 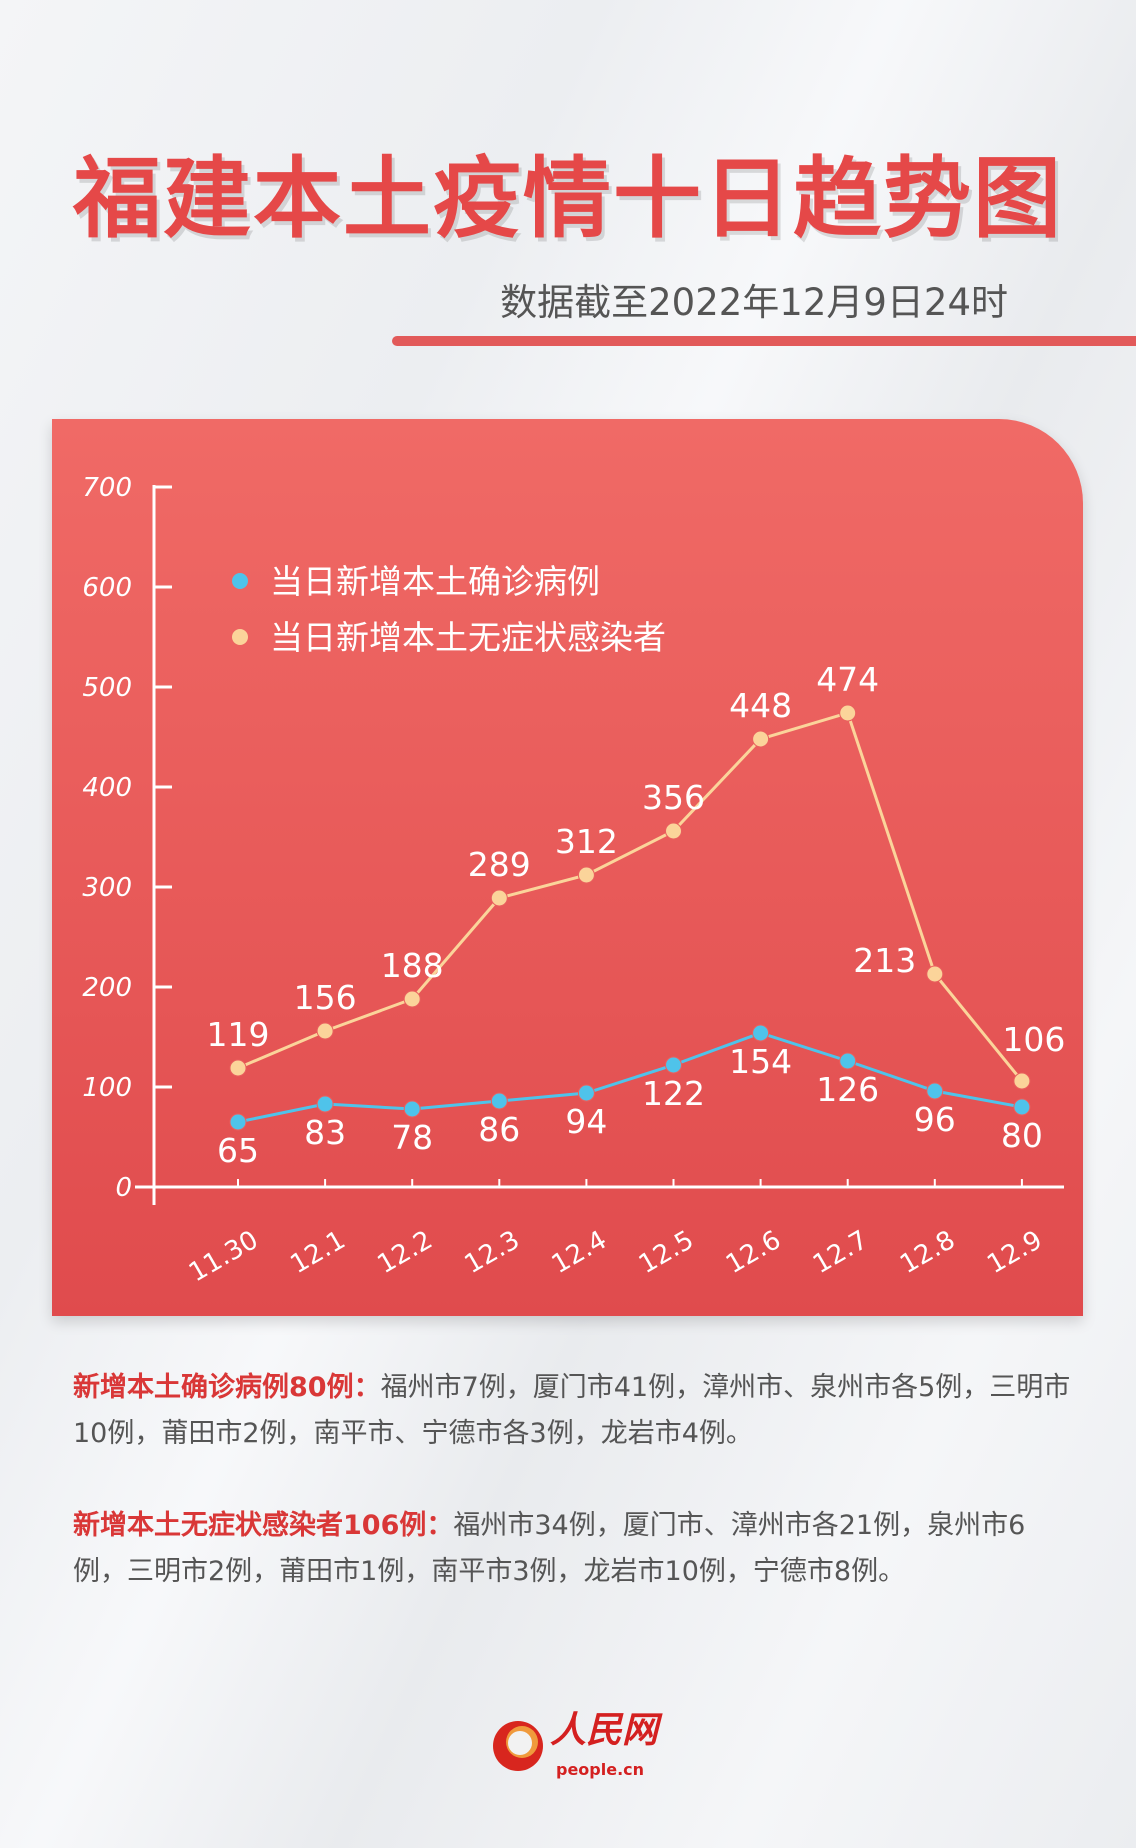 What do you see at coordinates (499, 864) in the screenshot?
I see `data-label: 289` at bounding box center [499, 864].